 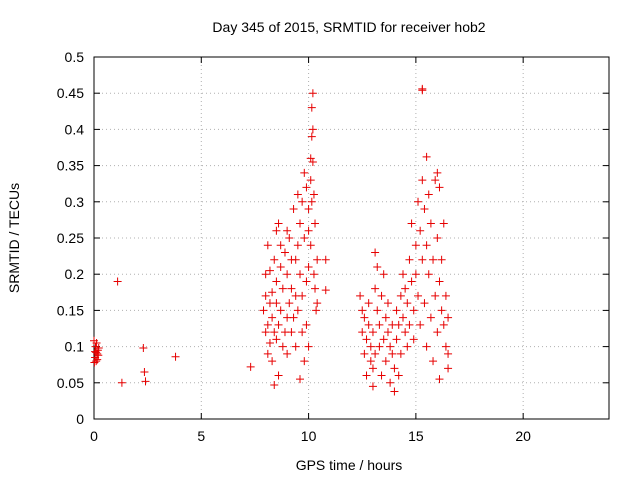 I want to click on y-axis-label: SRMTID / TECUs, so click(x=14, y=238).